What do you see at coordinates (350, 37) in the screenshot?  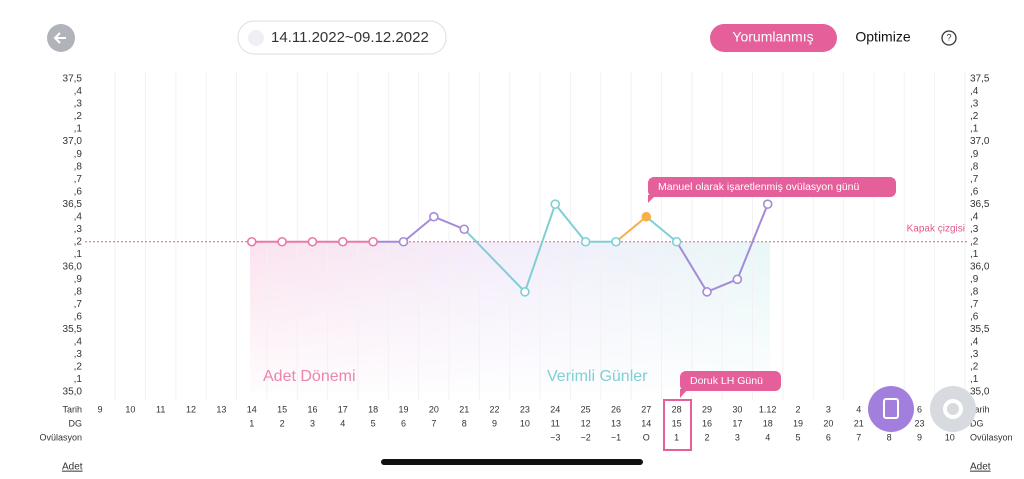 I see `date-range: 14.11.2022~09.12.2022` at bounding box center [350, 37].